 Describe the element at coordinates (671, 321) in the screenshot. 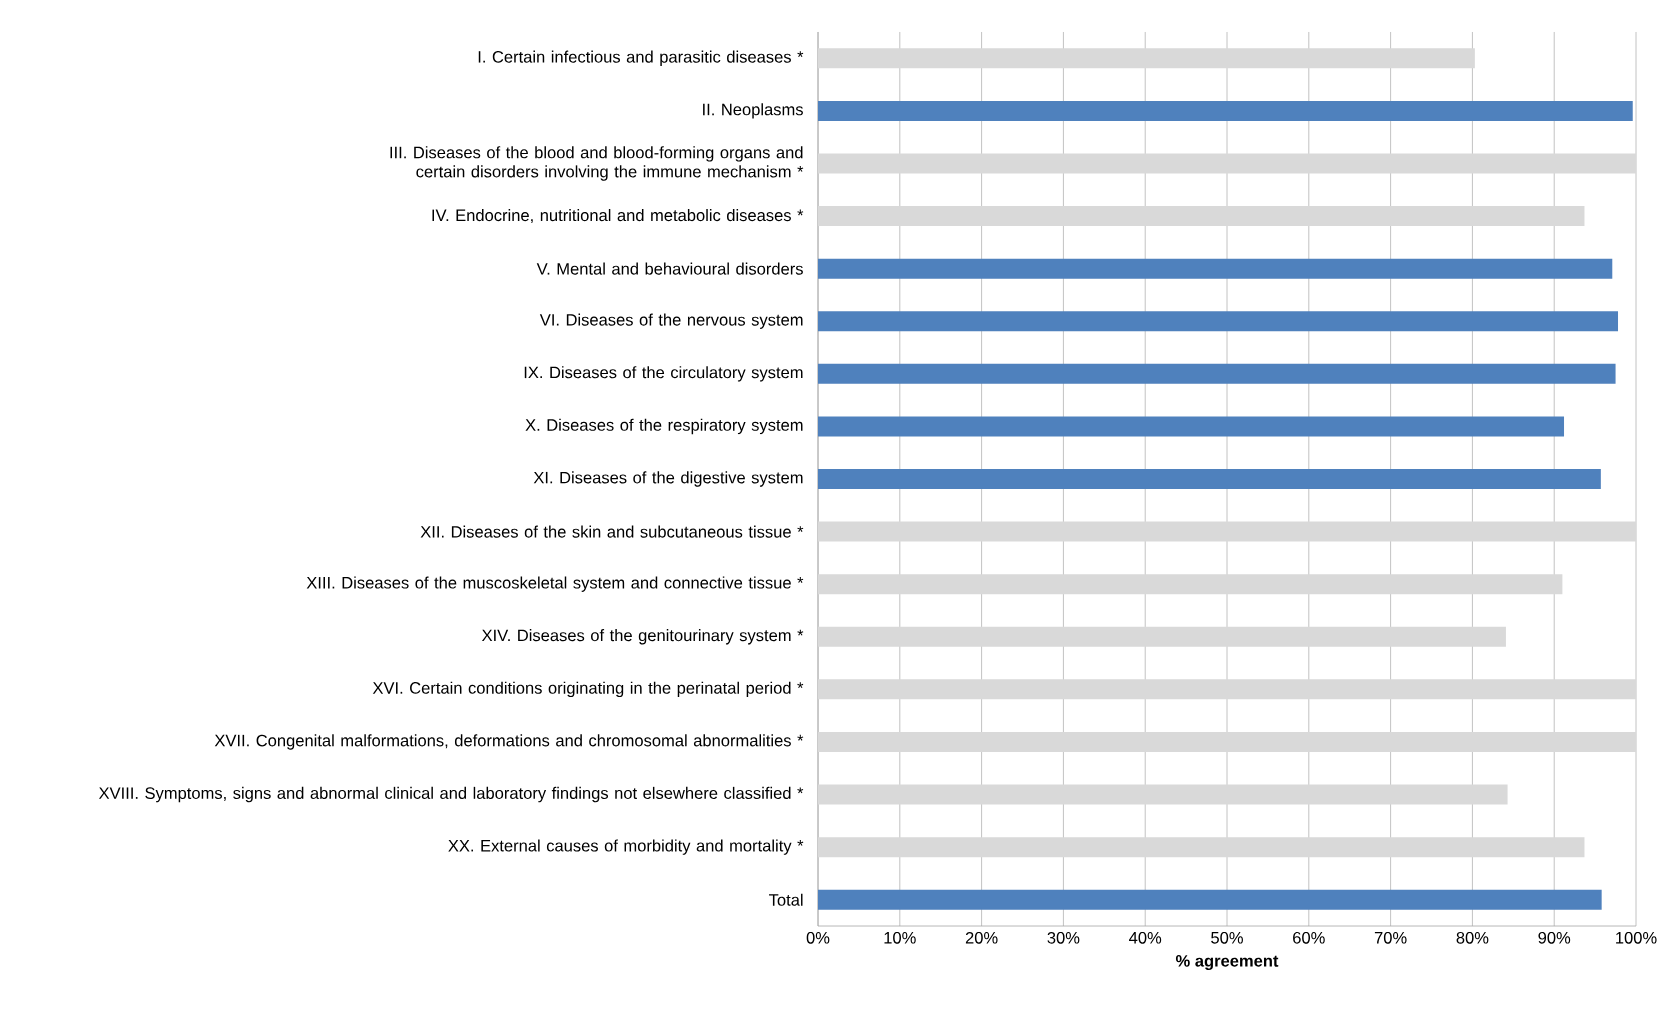

I see `y-tick-label: VI. Diseases of the nervous system` at that location.